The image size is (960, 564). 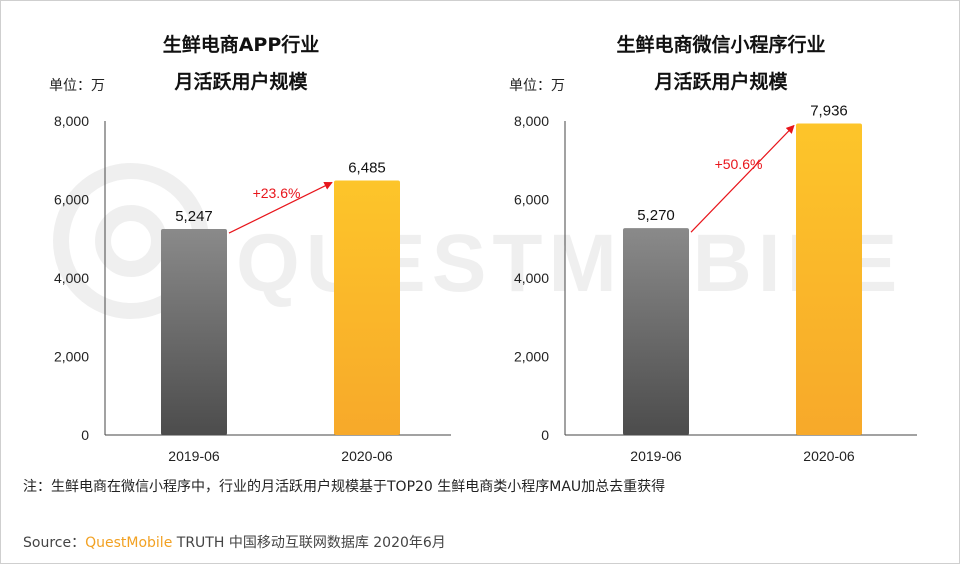 I want to click on data-label: 5,270, so click(x=656, y=215).